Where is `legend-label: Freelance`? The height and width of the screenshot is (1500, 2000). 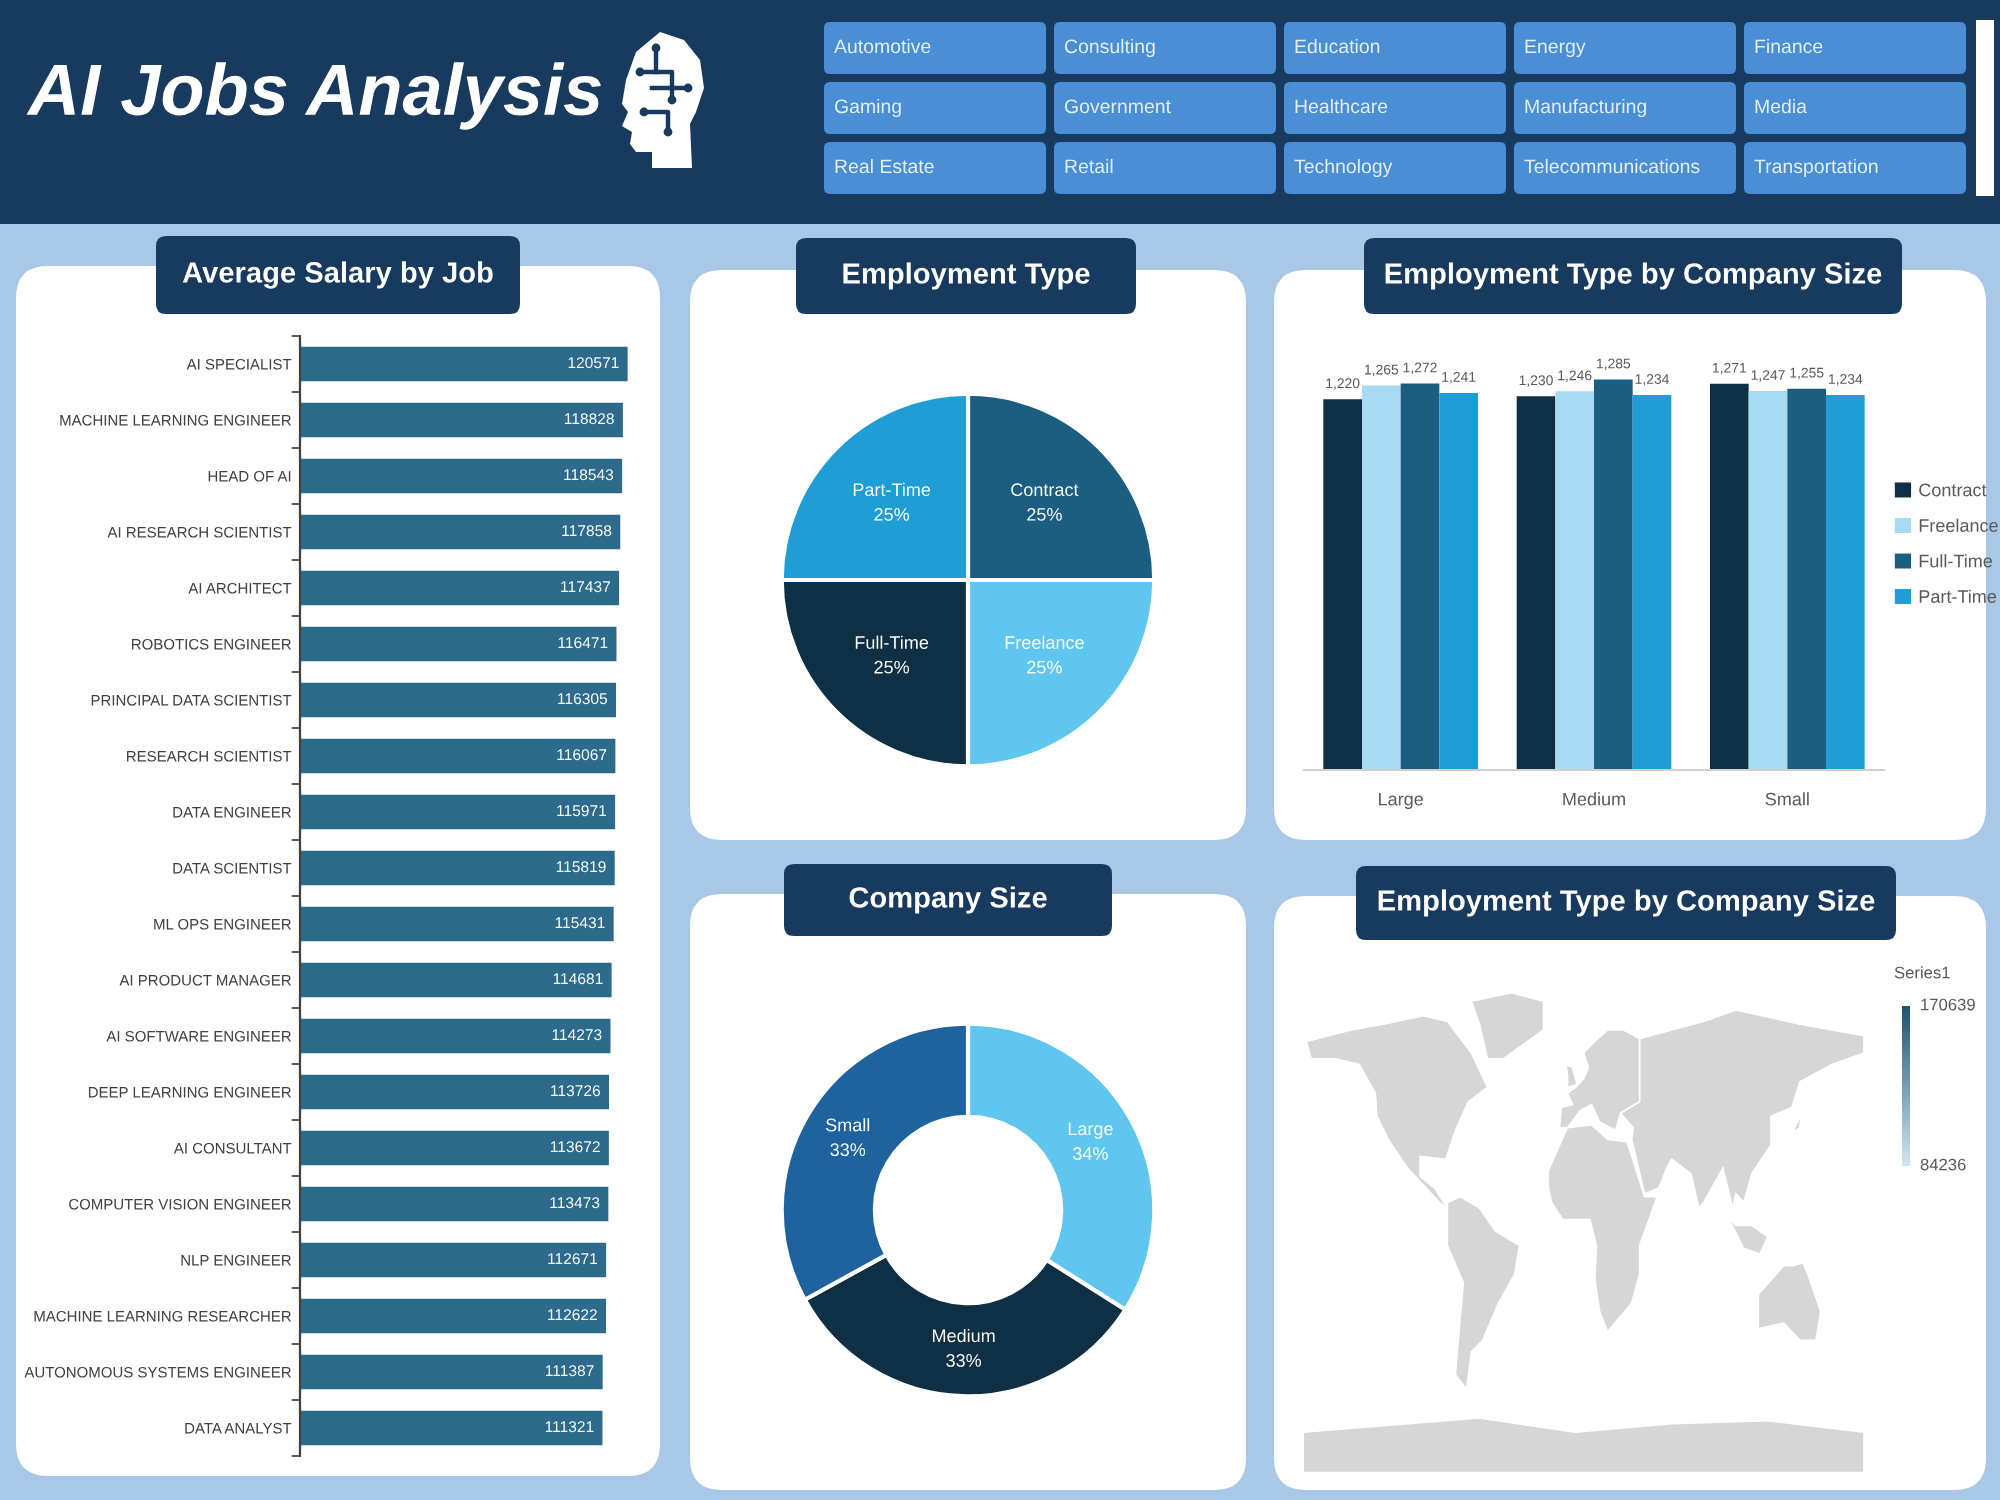 legend-label: Freelance is located at coordinates (1958, 525).